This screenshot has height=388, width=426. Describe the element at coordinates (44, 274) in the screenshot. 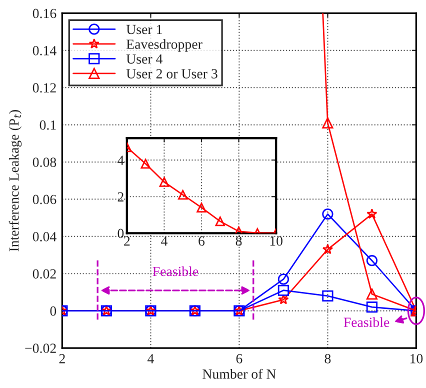

I see `y-tick-label: 0.02` at that location.